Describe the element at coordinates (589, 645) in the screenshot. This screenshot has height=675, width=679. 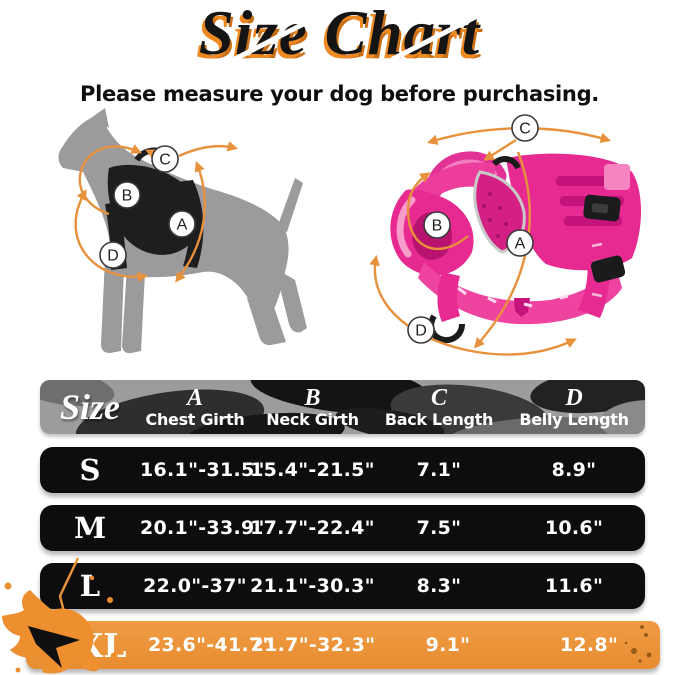
I see `belly-length-cell: 12.8"` at that location.